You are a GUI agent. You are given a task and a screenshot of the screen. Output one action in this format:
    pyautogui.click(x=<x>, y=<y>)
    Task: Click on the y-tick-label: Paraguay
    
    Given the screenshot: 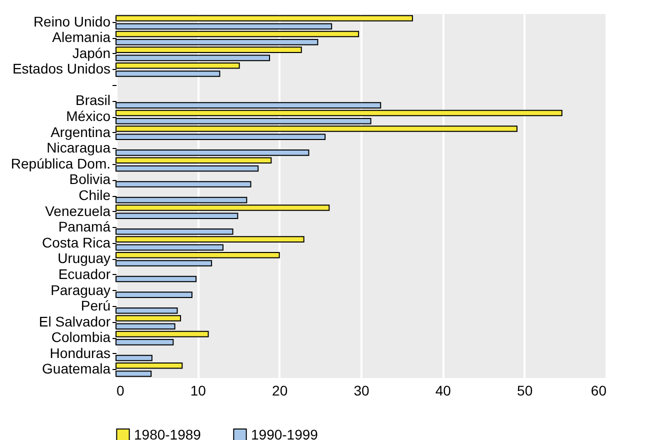 What is the action you would take?
    pyautogui.click(x=80, y=290)
    